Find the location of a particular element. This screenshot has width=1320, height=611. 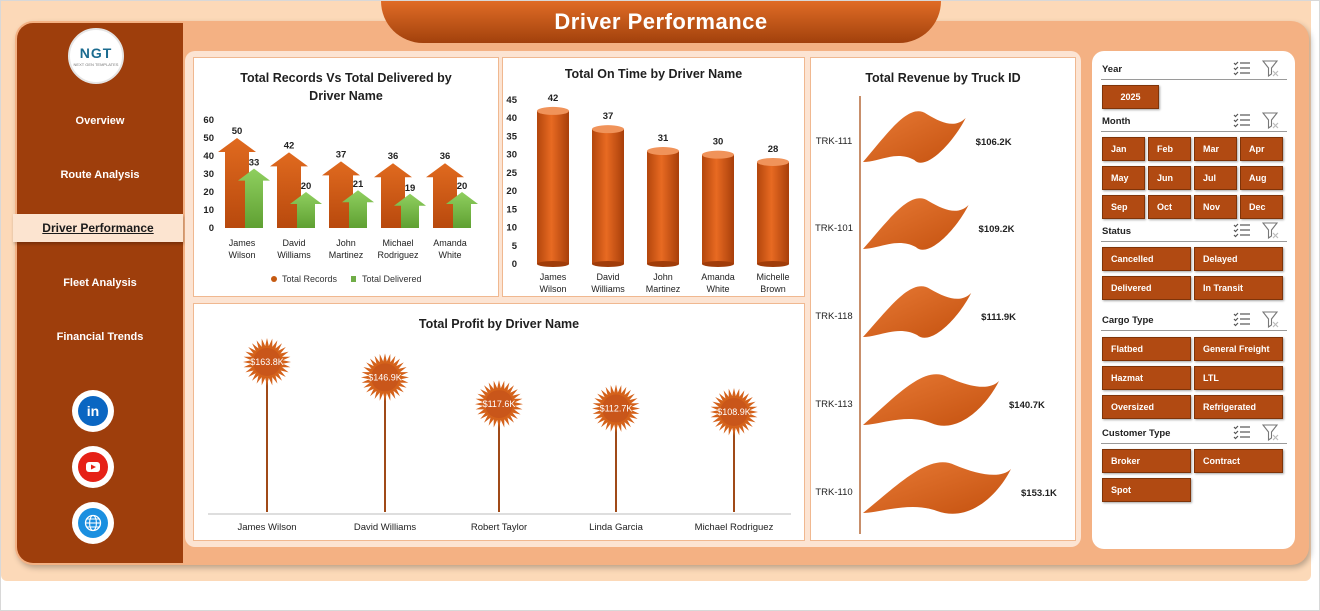

nav-route-analysis: Route Analysis is located at coordinates (100, 175).